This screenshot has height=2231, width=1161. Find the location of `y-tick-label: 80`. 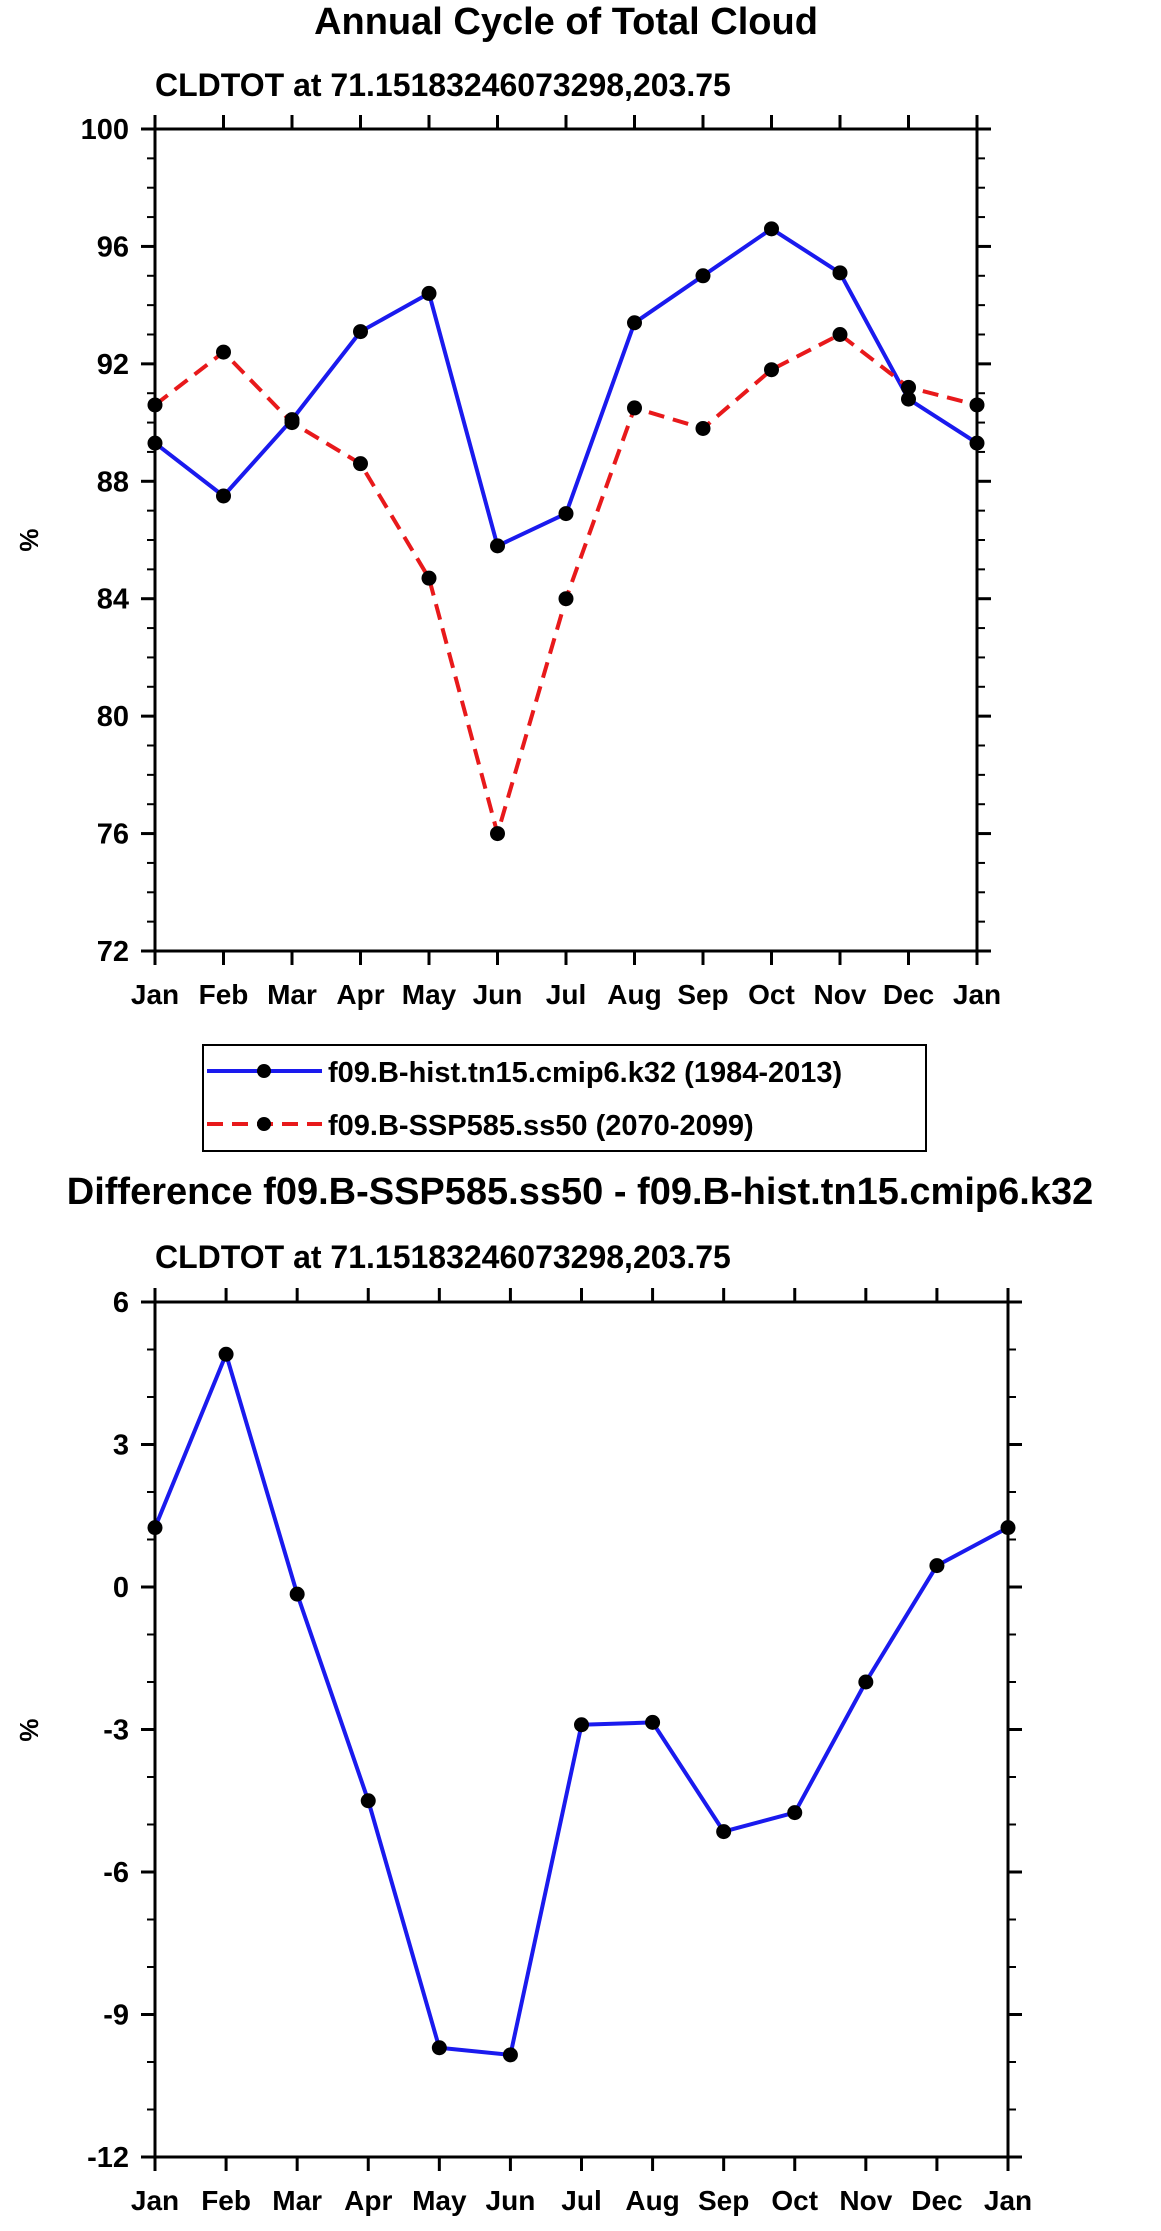

y-tick-label: 80 is located at coordinates (113, 717).